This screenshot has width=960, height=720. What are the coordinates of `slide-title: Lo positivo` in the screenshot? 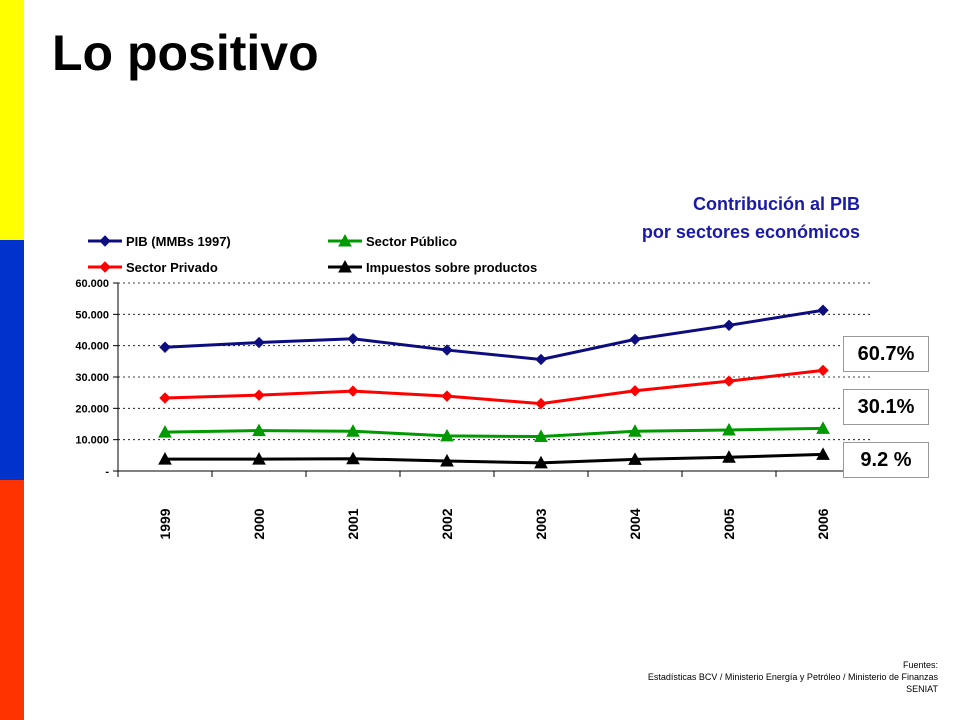 It's located at (185, 53).